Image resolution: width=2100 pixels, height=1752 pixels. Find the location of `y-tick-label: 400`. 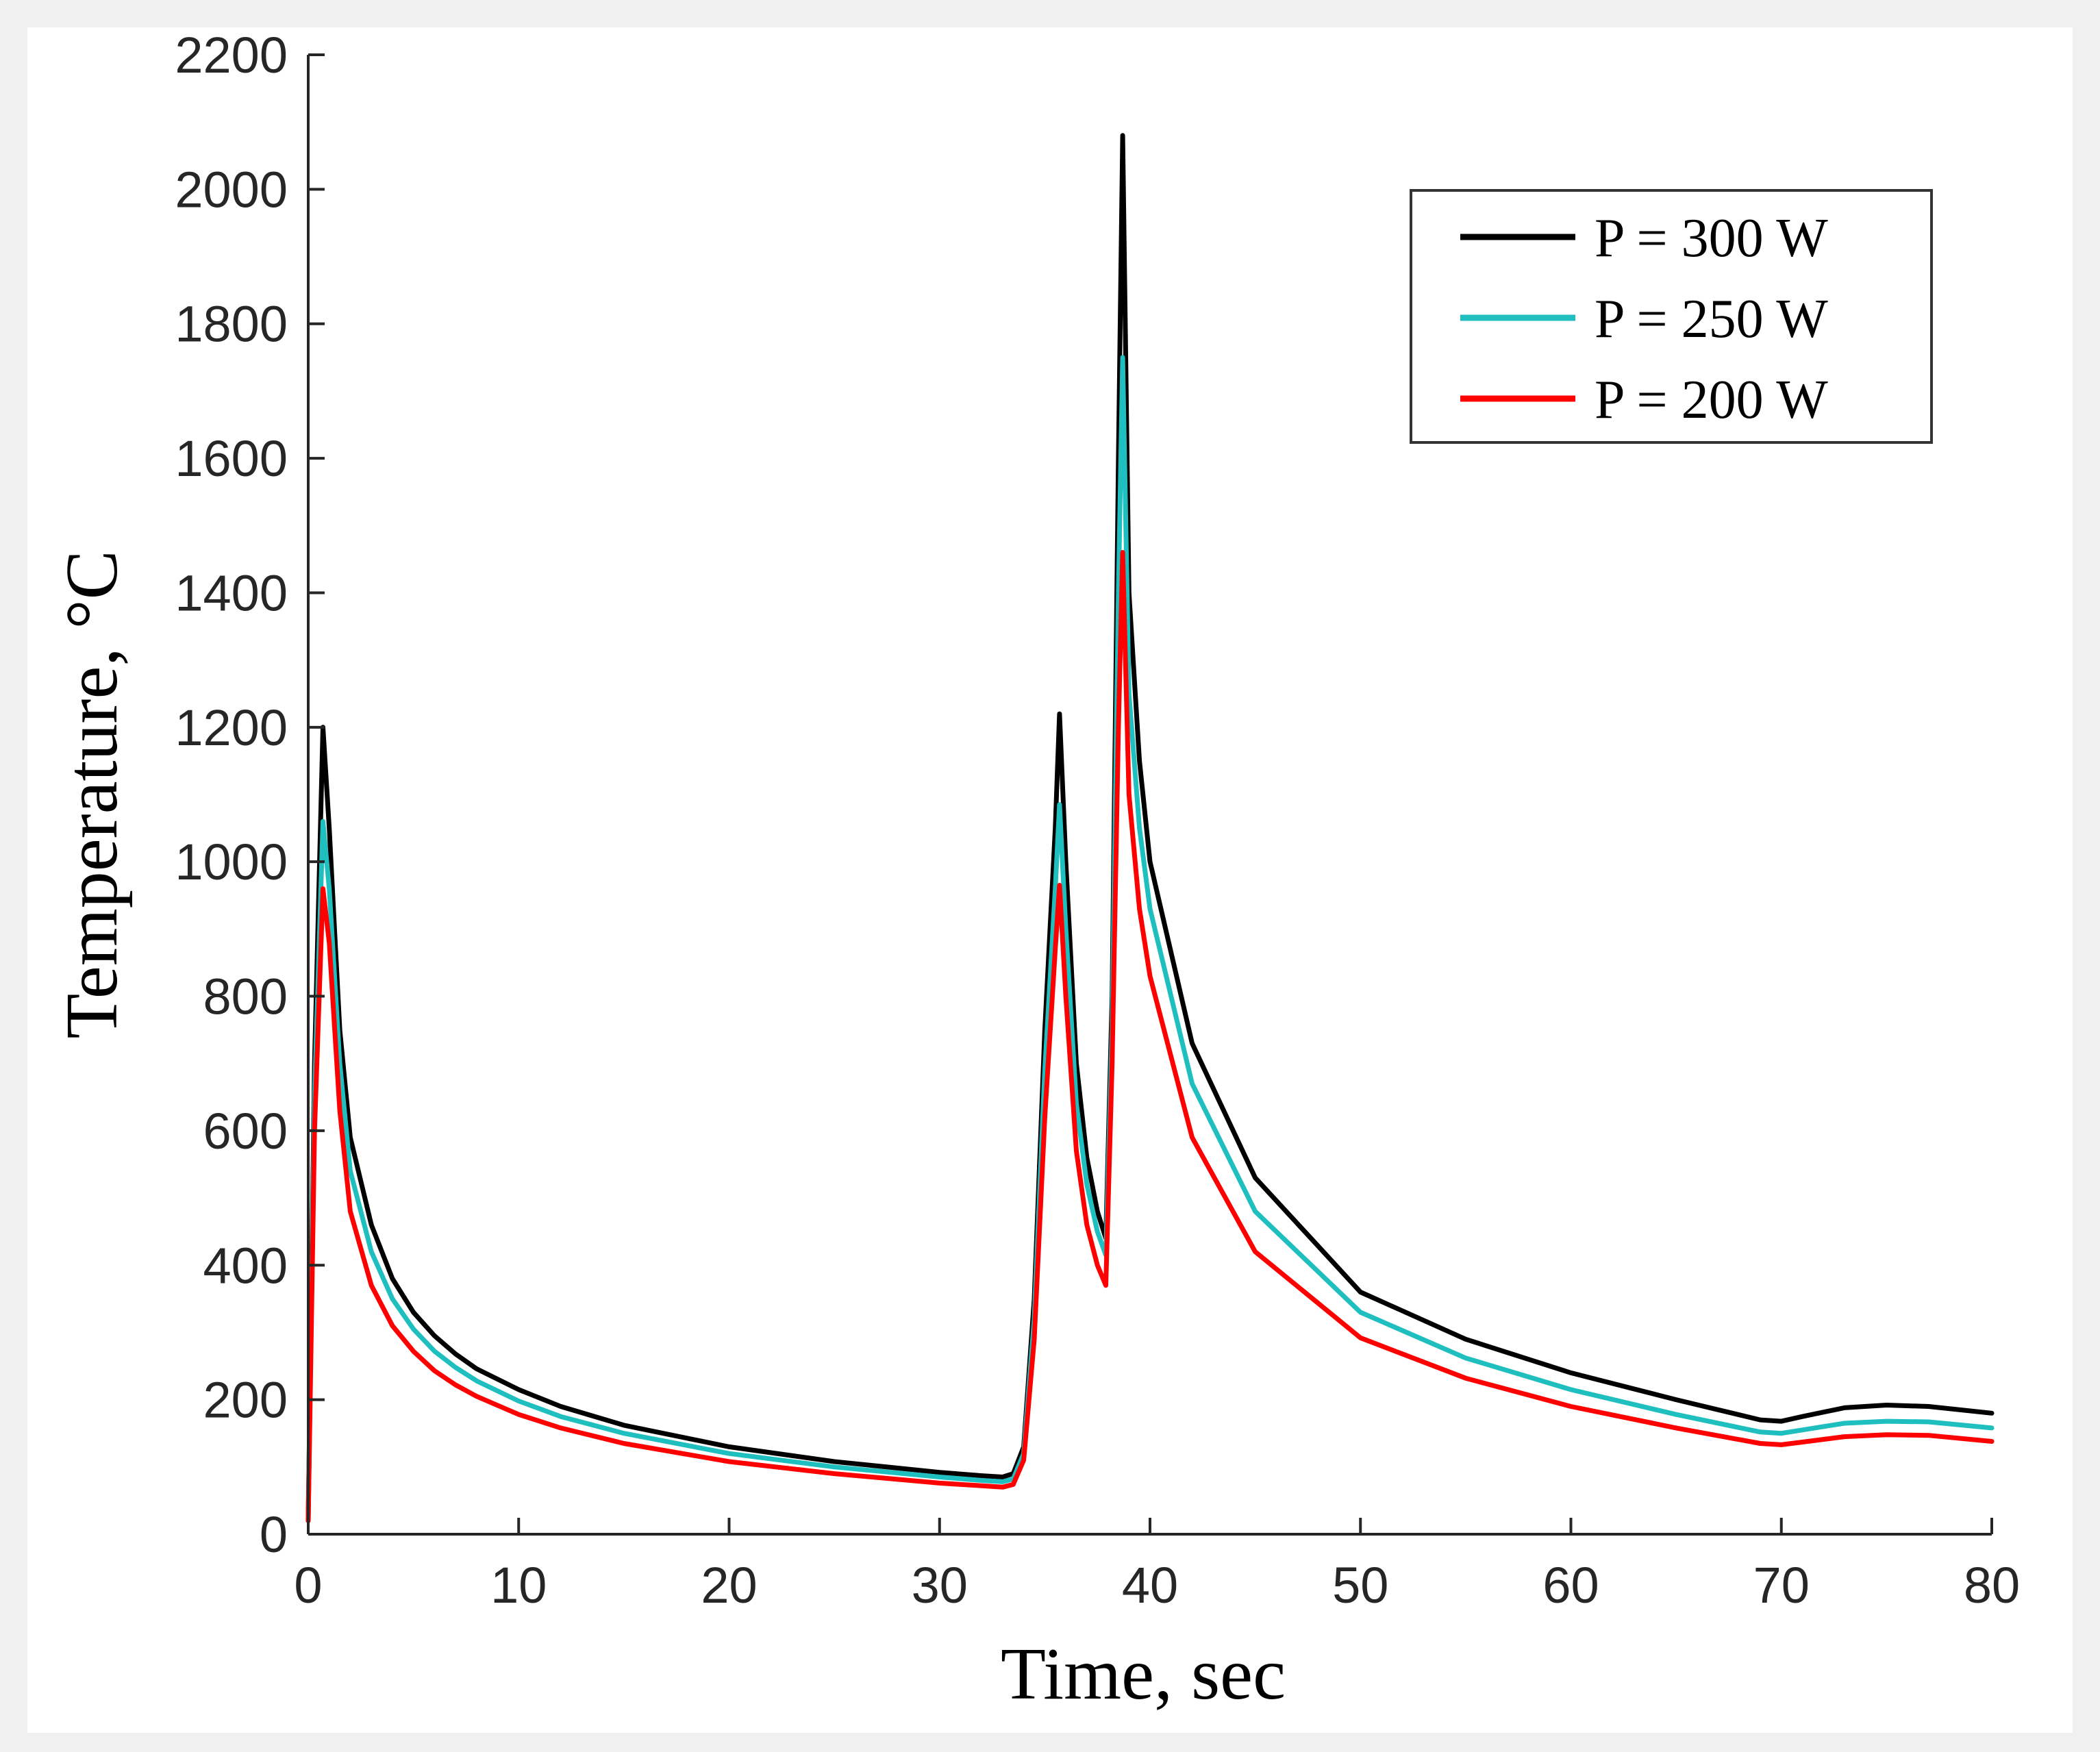

y-tick-label: 400 is located at coordinates (245, 1266).